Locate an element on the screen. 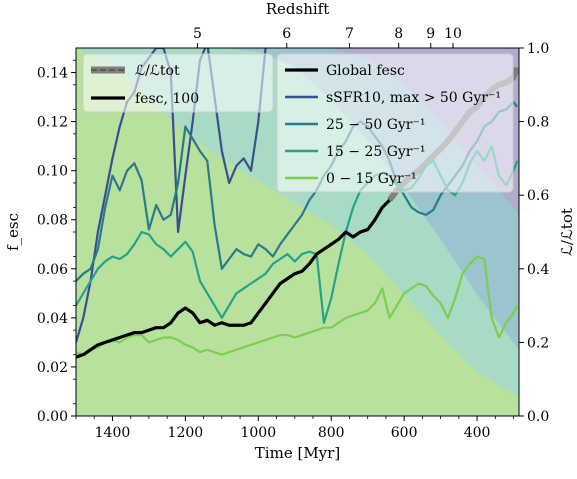  y2-tick-label-4: 0.8 is located at coordinates (538, 123).